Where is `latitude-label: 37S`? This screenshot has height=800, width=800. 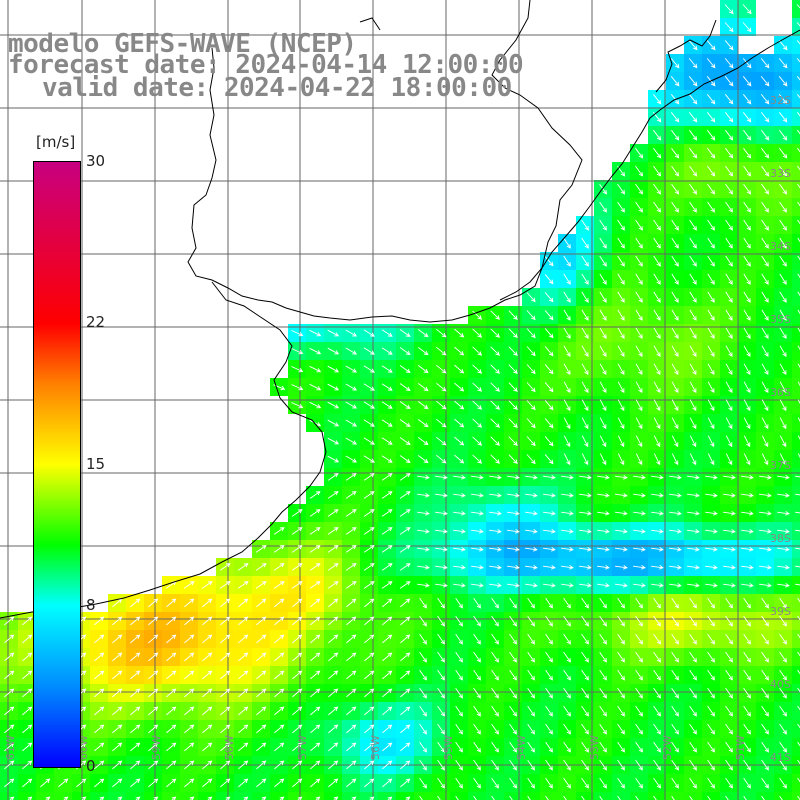 latitude-label: 37S is located at coordinates (780, 465).